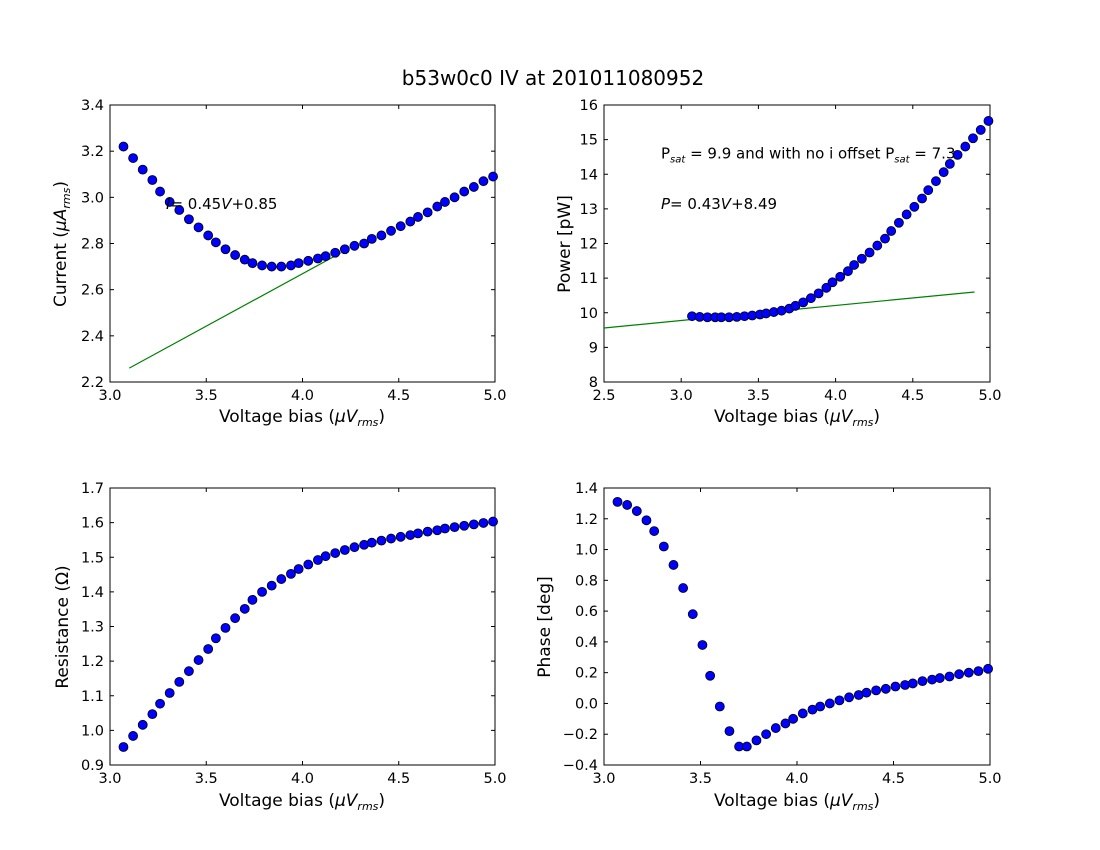 The width and height of the screenshot is (1100, 850). Describe the element at coordinates (92, 198) in the screenshot. I see `iv-ytick-label: 3.0` at that location.